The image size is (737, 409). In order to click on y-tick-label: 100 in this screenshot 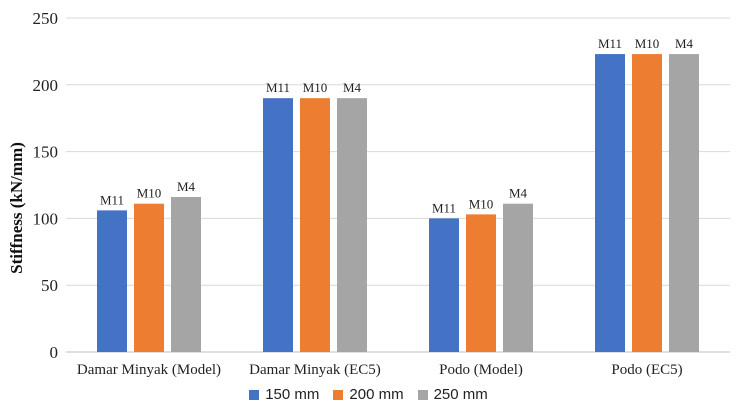, I will do `click(46, 218)`.